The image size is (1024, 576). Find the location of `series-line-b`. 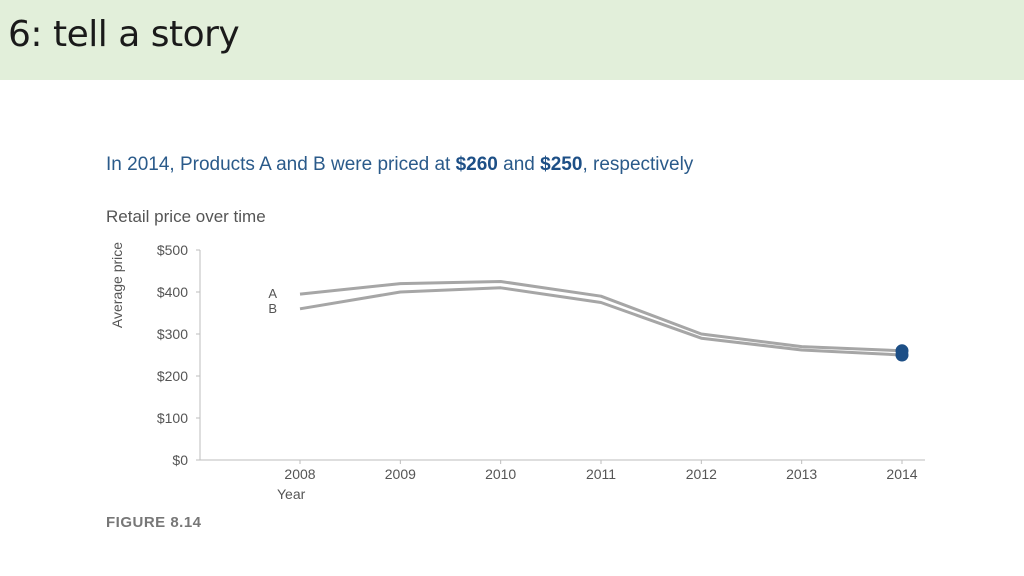

series-line-b is located at coordinates (601, 321).